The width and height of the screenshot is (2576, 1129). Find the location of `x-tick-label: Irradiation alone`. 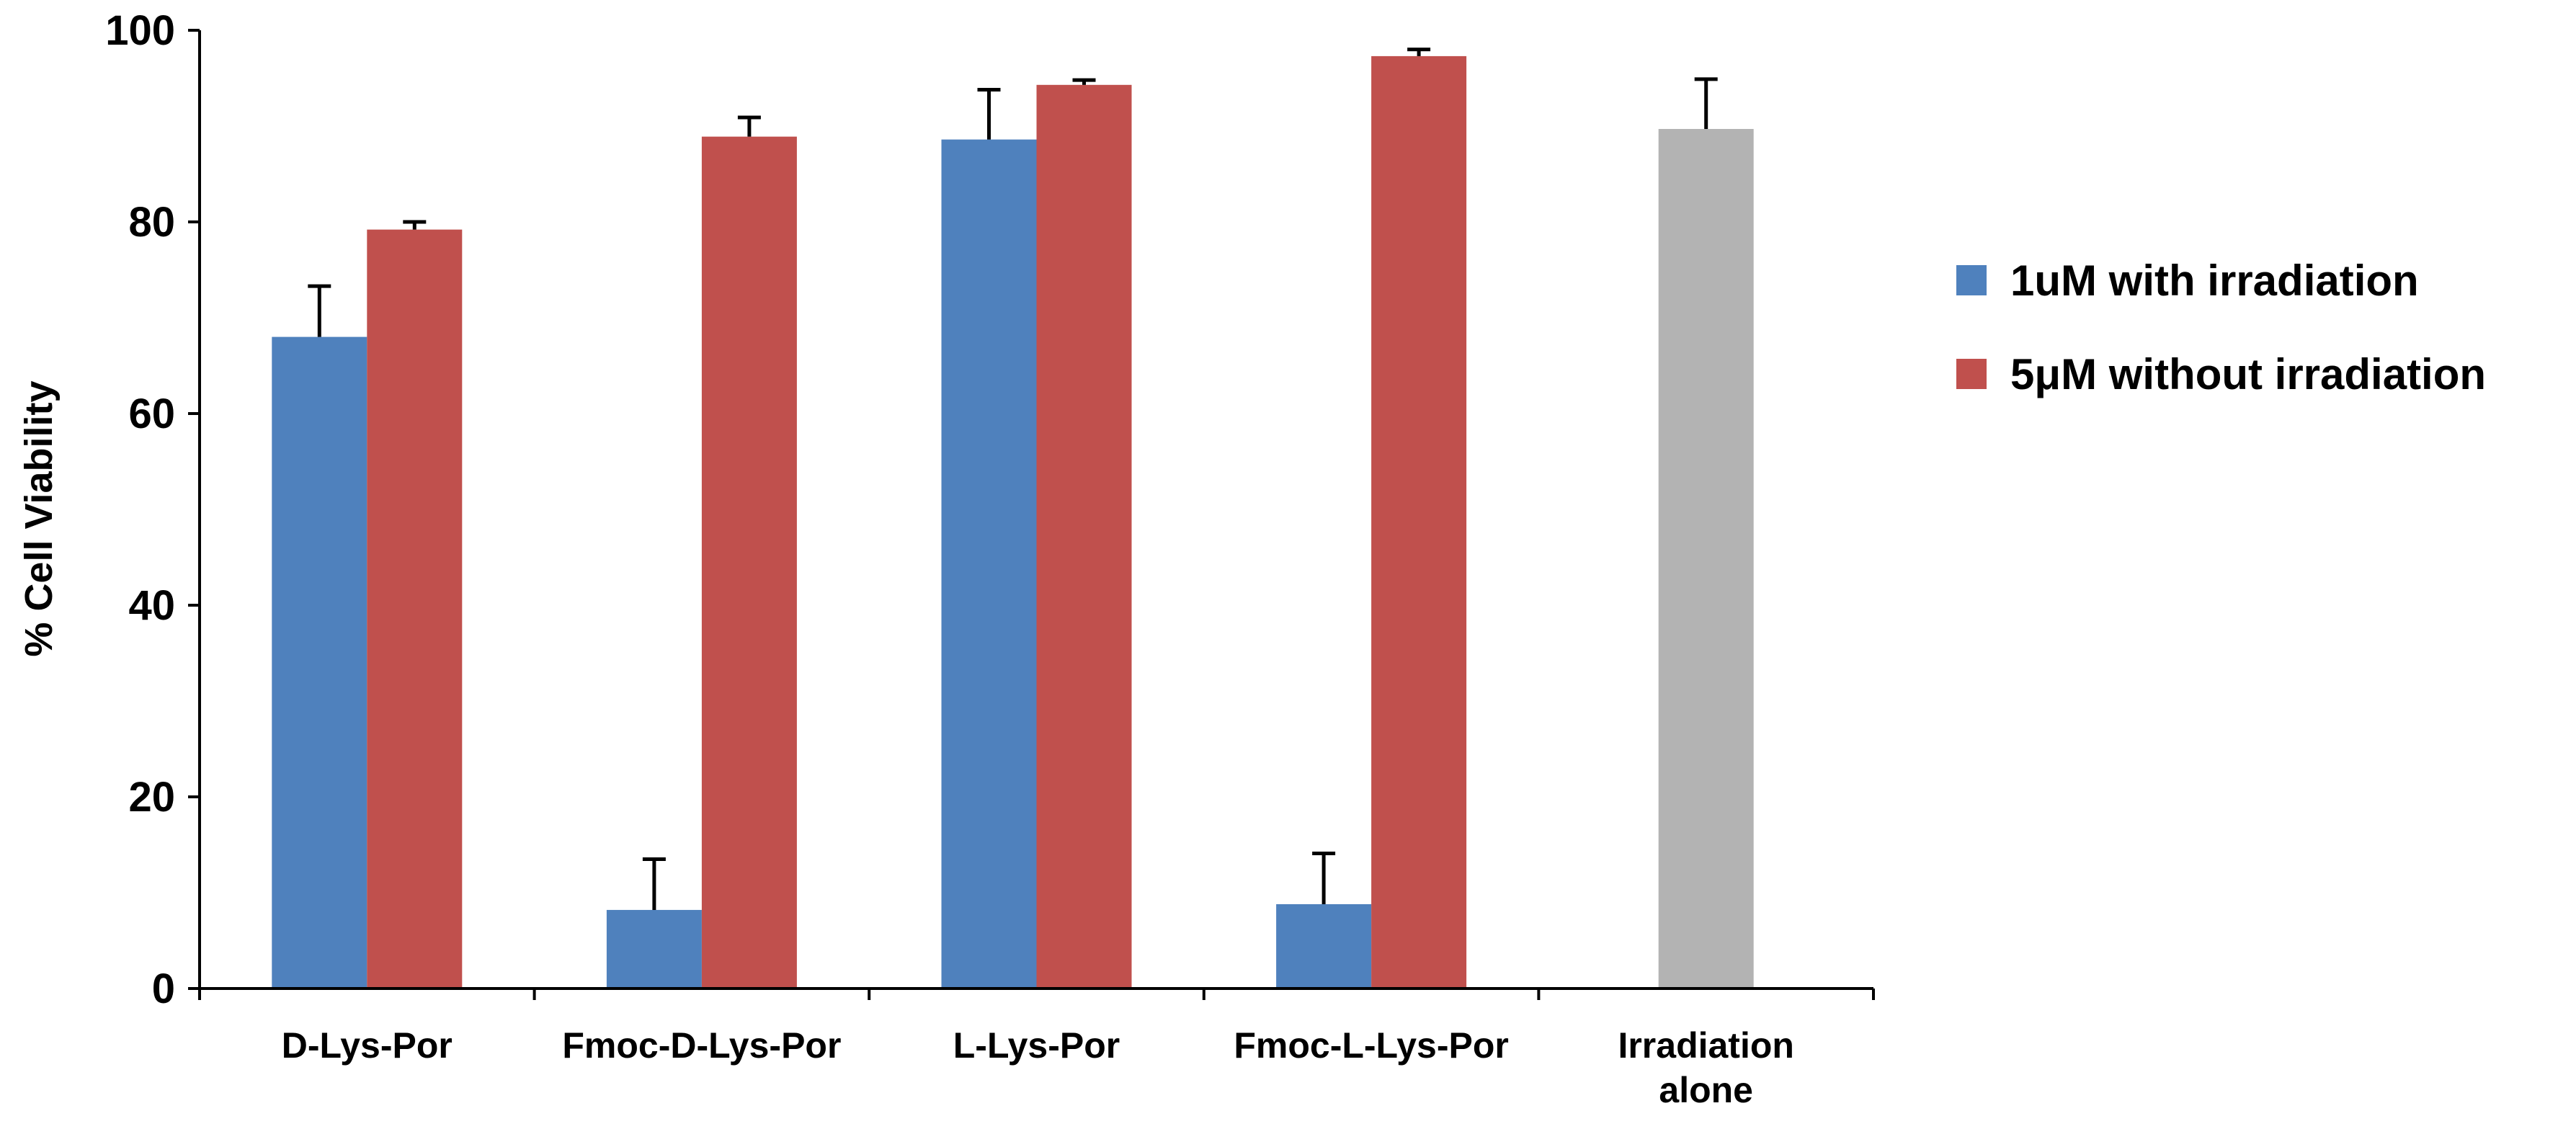

x-tick-label: Irradiation alone is located at coordinates (1705, 1067).